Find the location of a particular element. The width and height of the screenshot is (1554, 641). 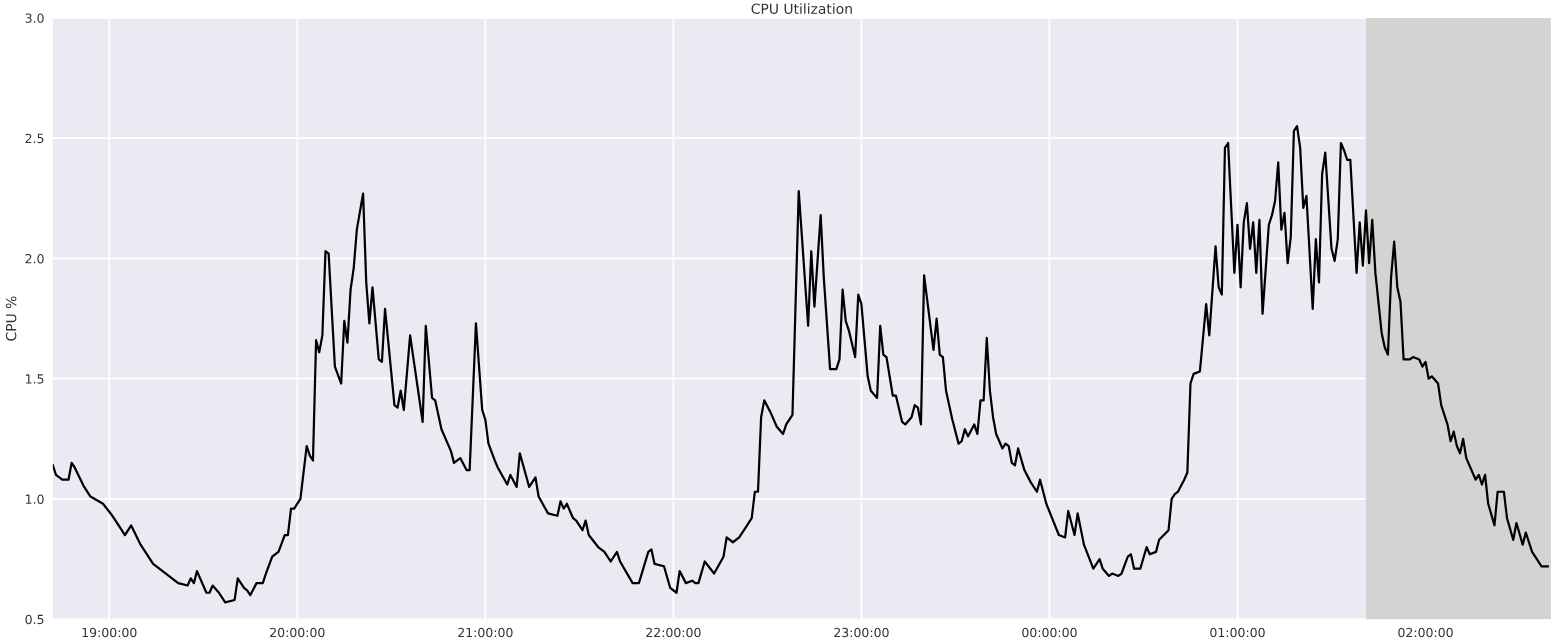

x-tick-label: 02:00:00 is located at coordinates (1425, 632).